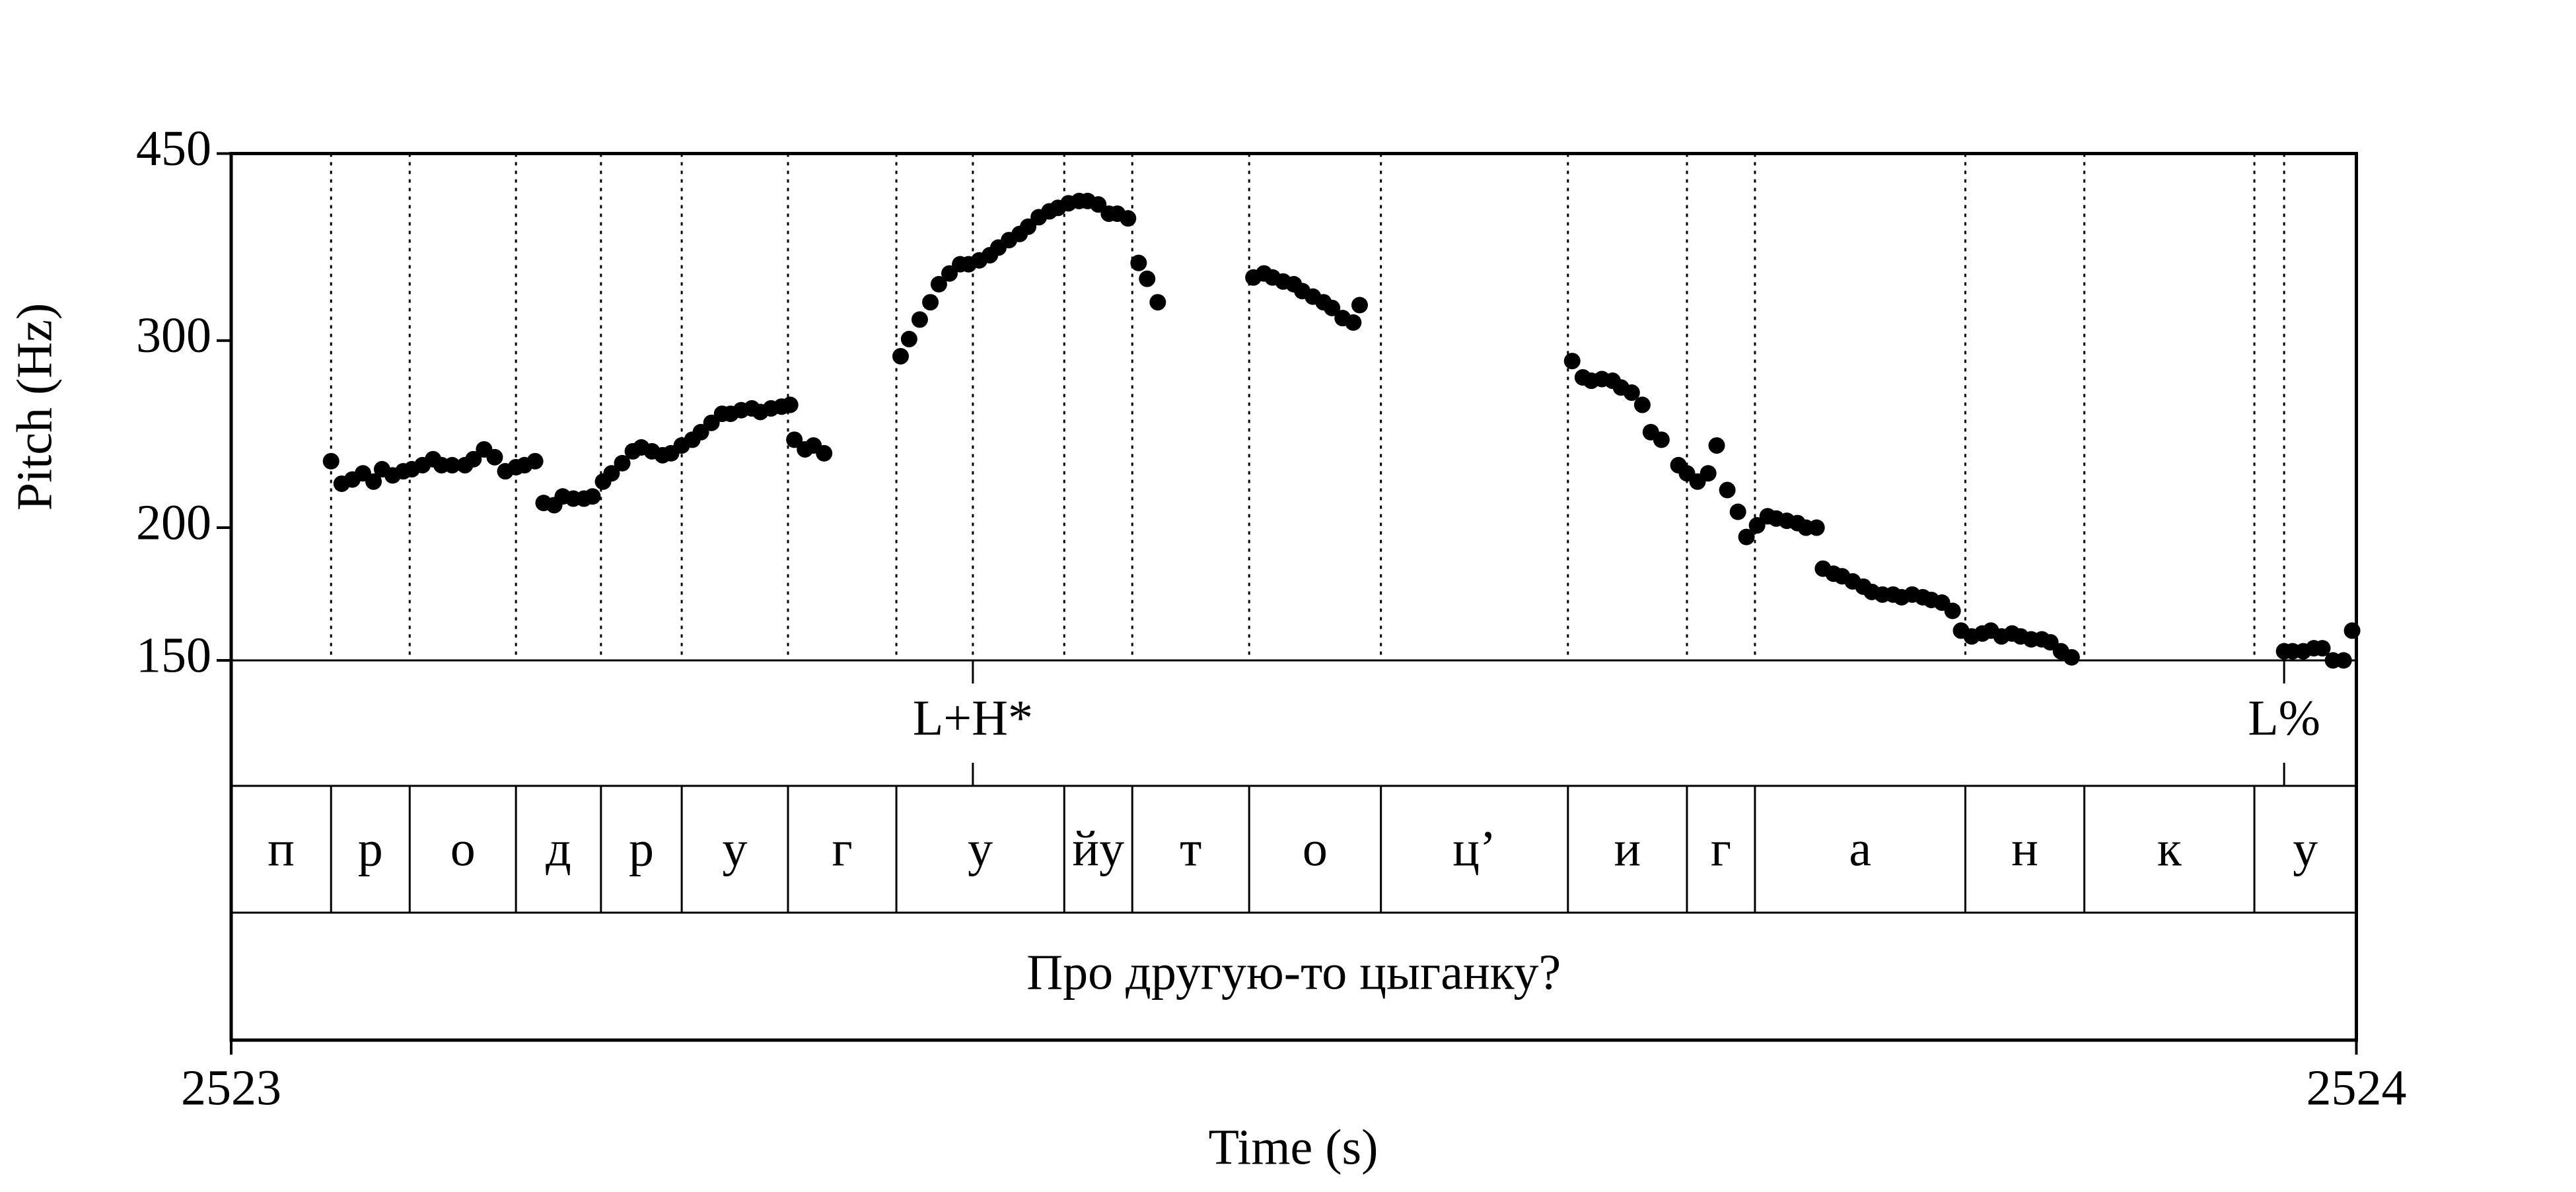 This screenshot has height=1192, width=2576. What do you see at coordinates (174, 148) in the screenshot?
I see `y-tick-label: 450` at bounding box center [174, 148].